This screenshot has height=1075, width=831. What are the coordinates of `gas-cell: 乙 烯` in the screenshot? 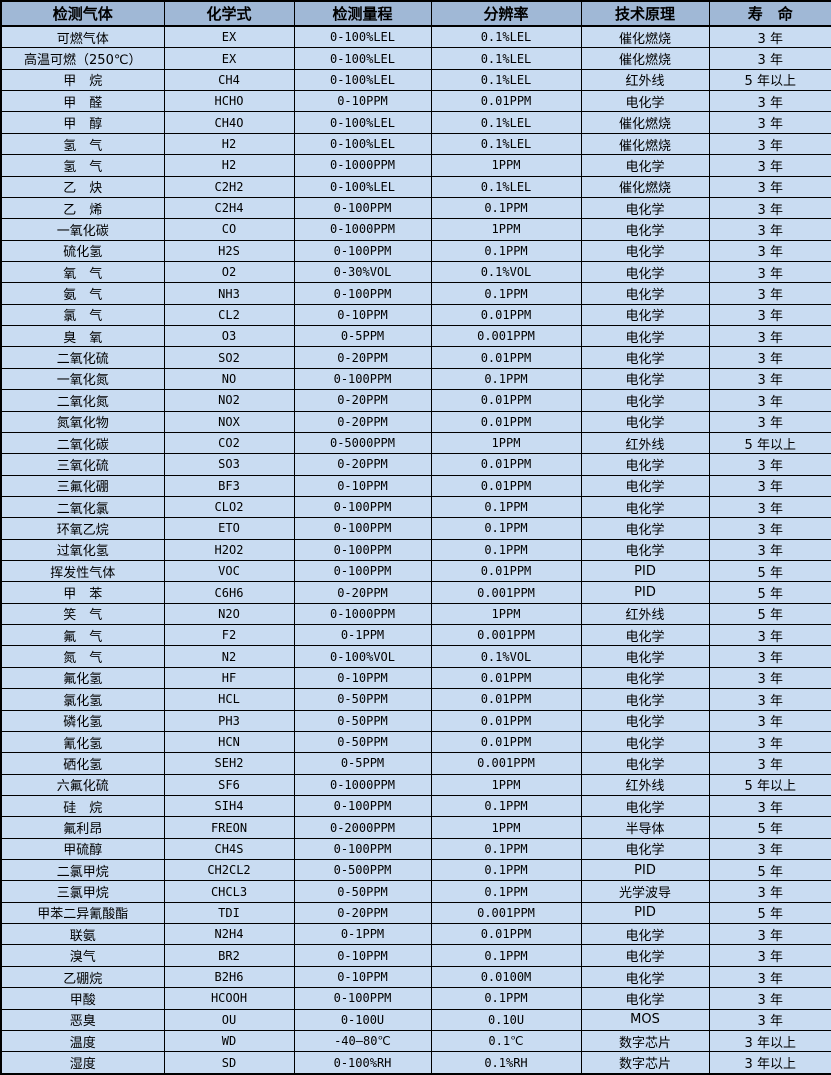 It's located at (82, 208).